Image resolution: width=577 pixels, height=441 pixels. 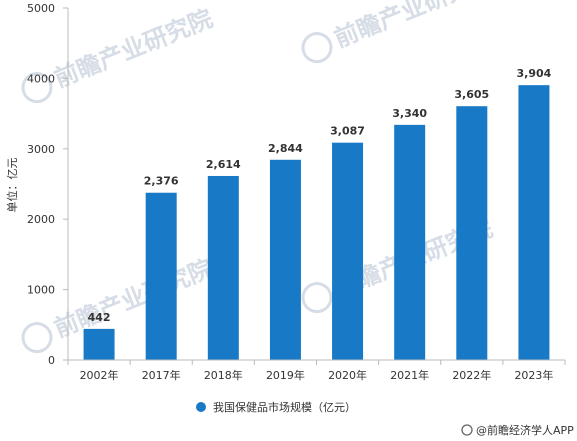 I want to click on bar-value-label: 3,340, so click(x=409, y=113).